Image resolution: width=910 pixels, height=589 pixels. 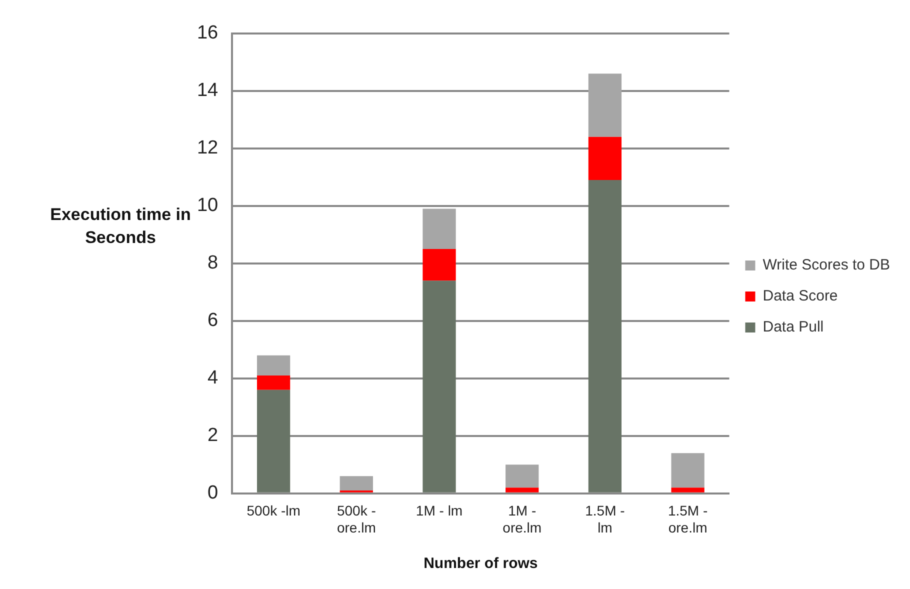 What do you see at coordinates (439, 510) in the screenshot?
I see `x-tick-label: 1M - lm` at bounding box center [439, 510].